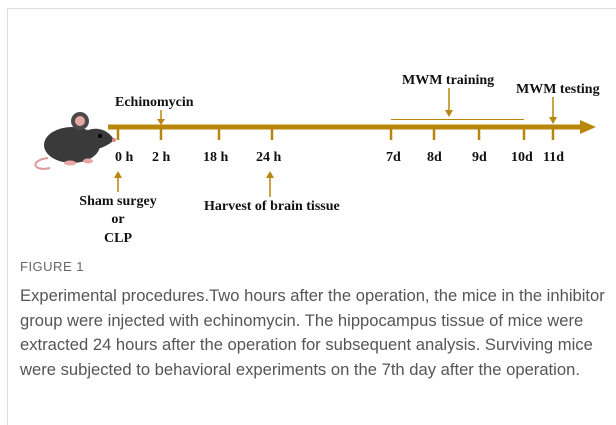 This screenshot has height=425, width=616. I want to click on tick-label: 10d, so click(522, 157).